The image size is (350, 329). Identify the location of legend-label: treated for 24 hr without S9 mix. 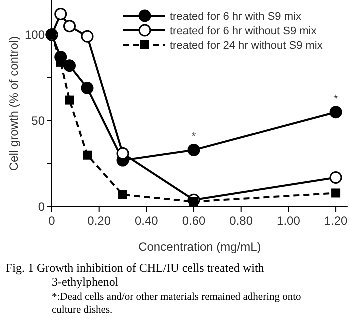
(247, 46).